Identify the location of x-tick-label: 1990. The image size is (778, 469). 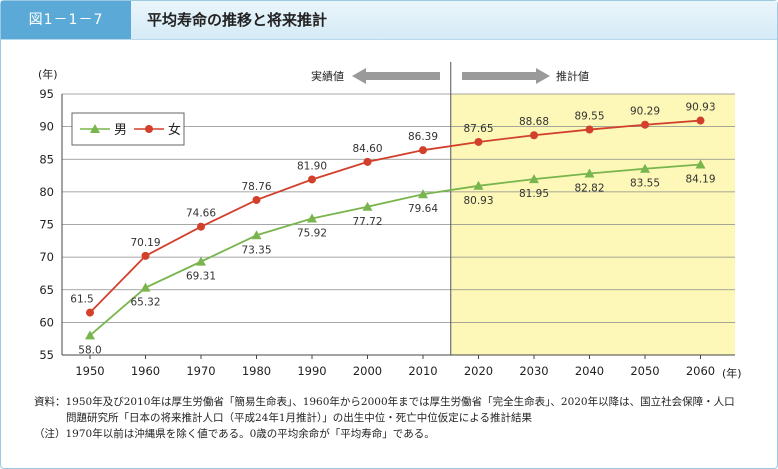
(311, 371).